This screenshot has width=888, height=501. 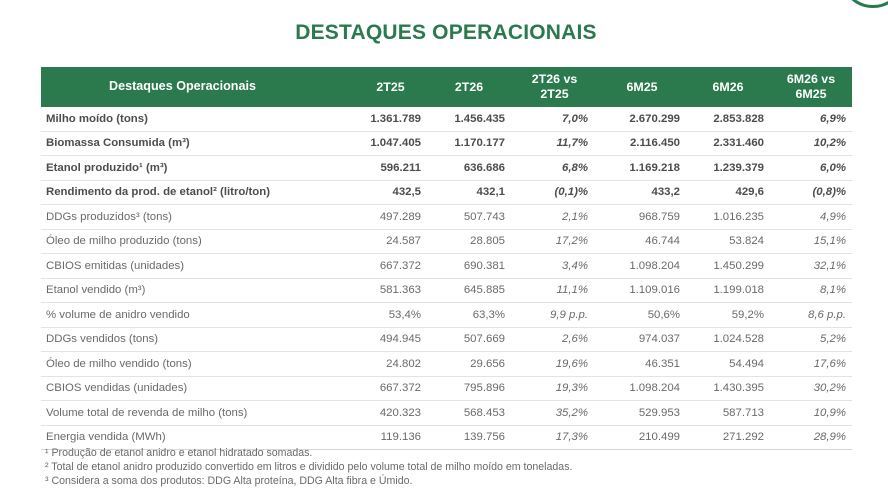 What do you see at coordinates (554, 339) in the screenshot?
I see `table-cell: 2,6%` at bounding box center [554, 339].